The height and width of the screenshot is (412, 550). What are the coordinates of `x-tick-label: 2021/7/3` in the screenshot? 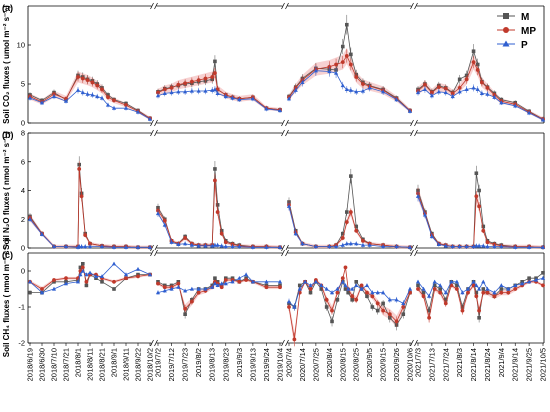 It's located at (418, 362).